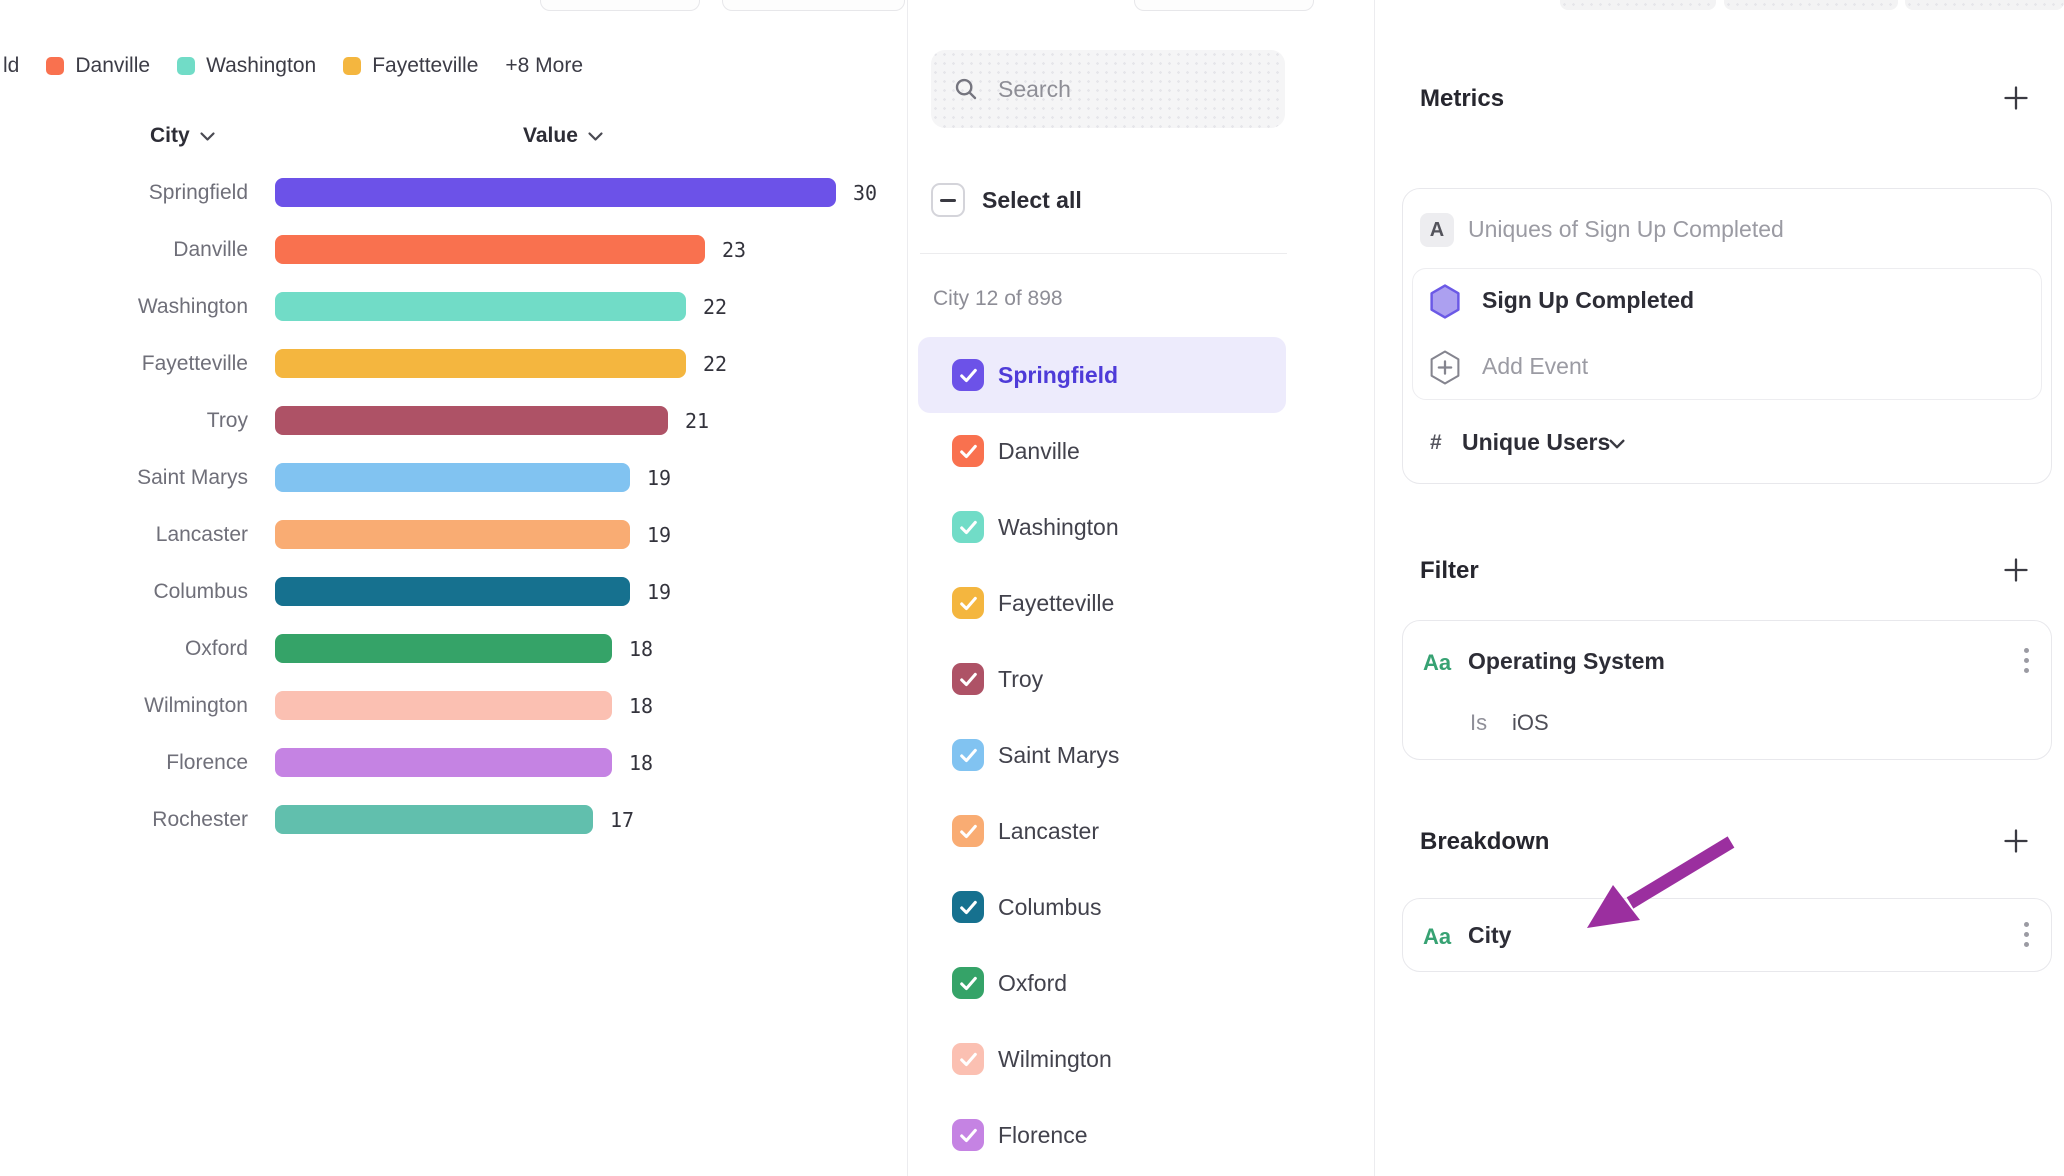 Image resolution: width=2064 pixels, height=1176 pixels. Describe the element at coordinates (200, 819) in the screenshot. I see `chart-city-label: Rochester` at that location.